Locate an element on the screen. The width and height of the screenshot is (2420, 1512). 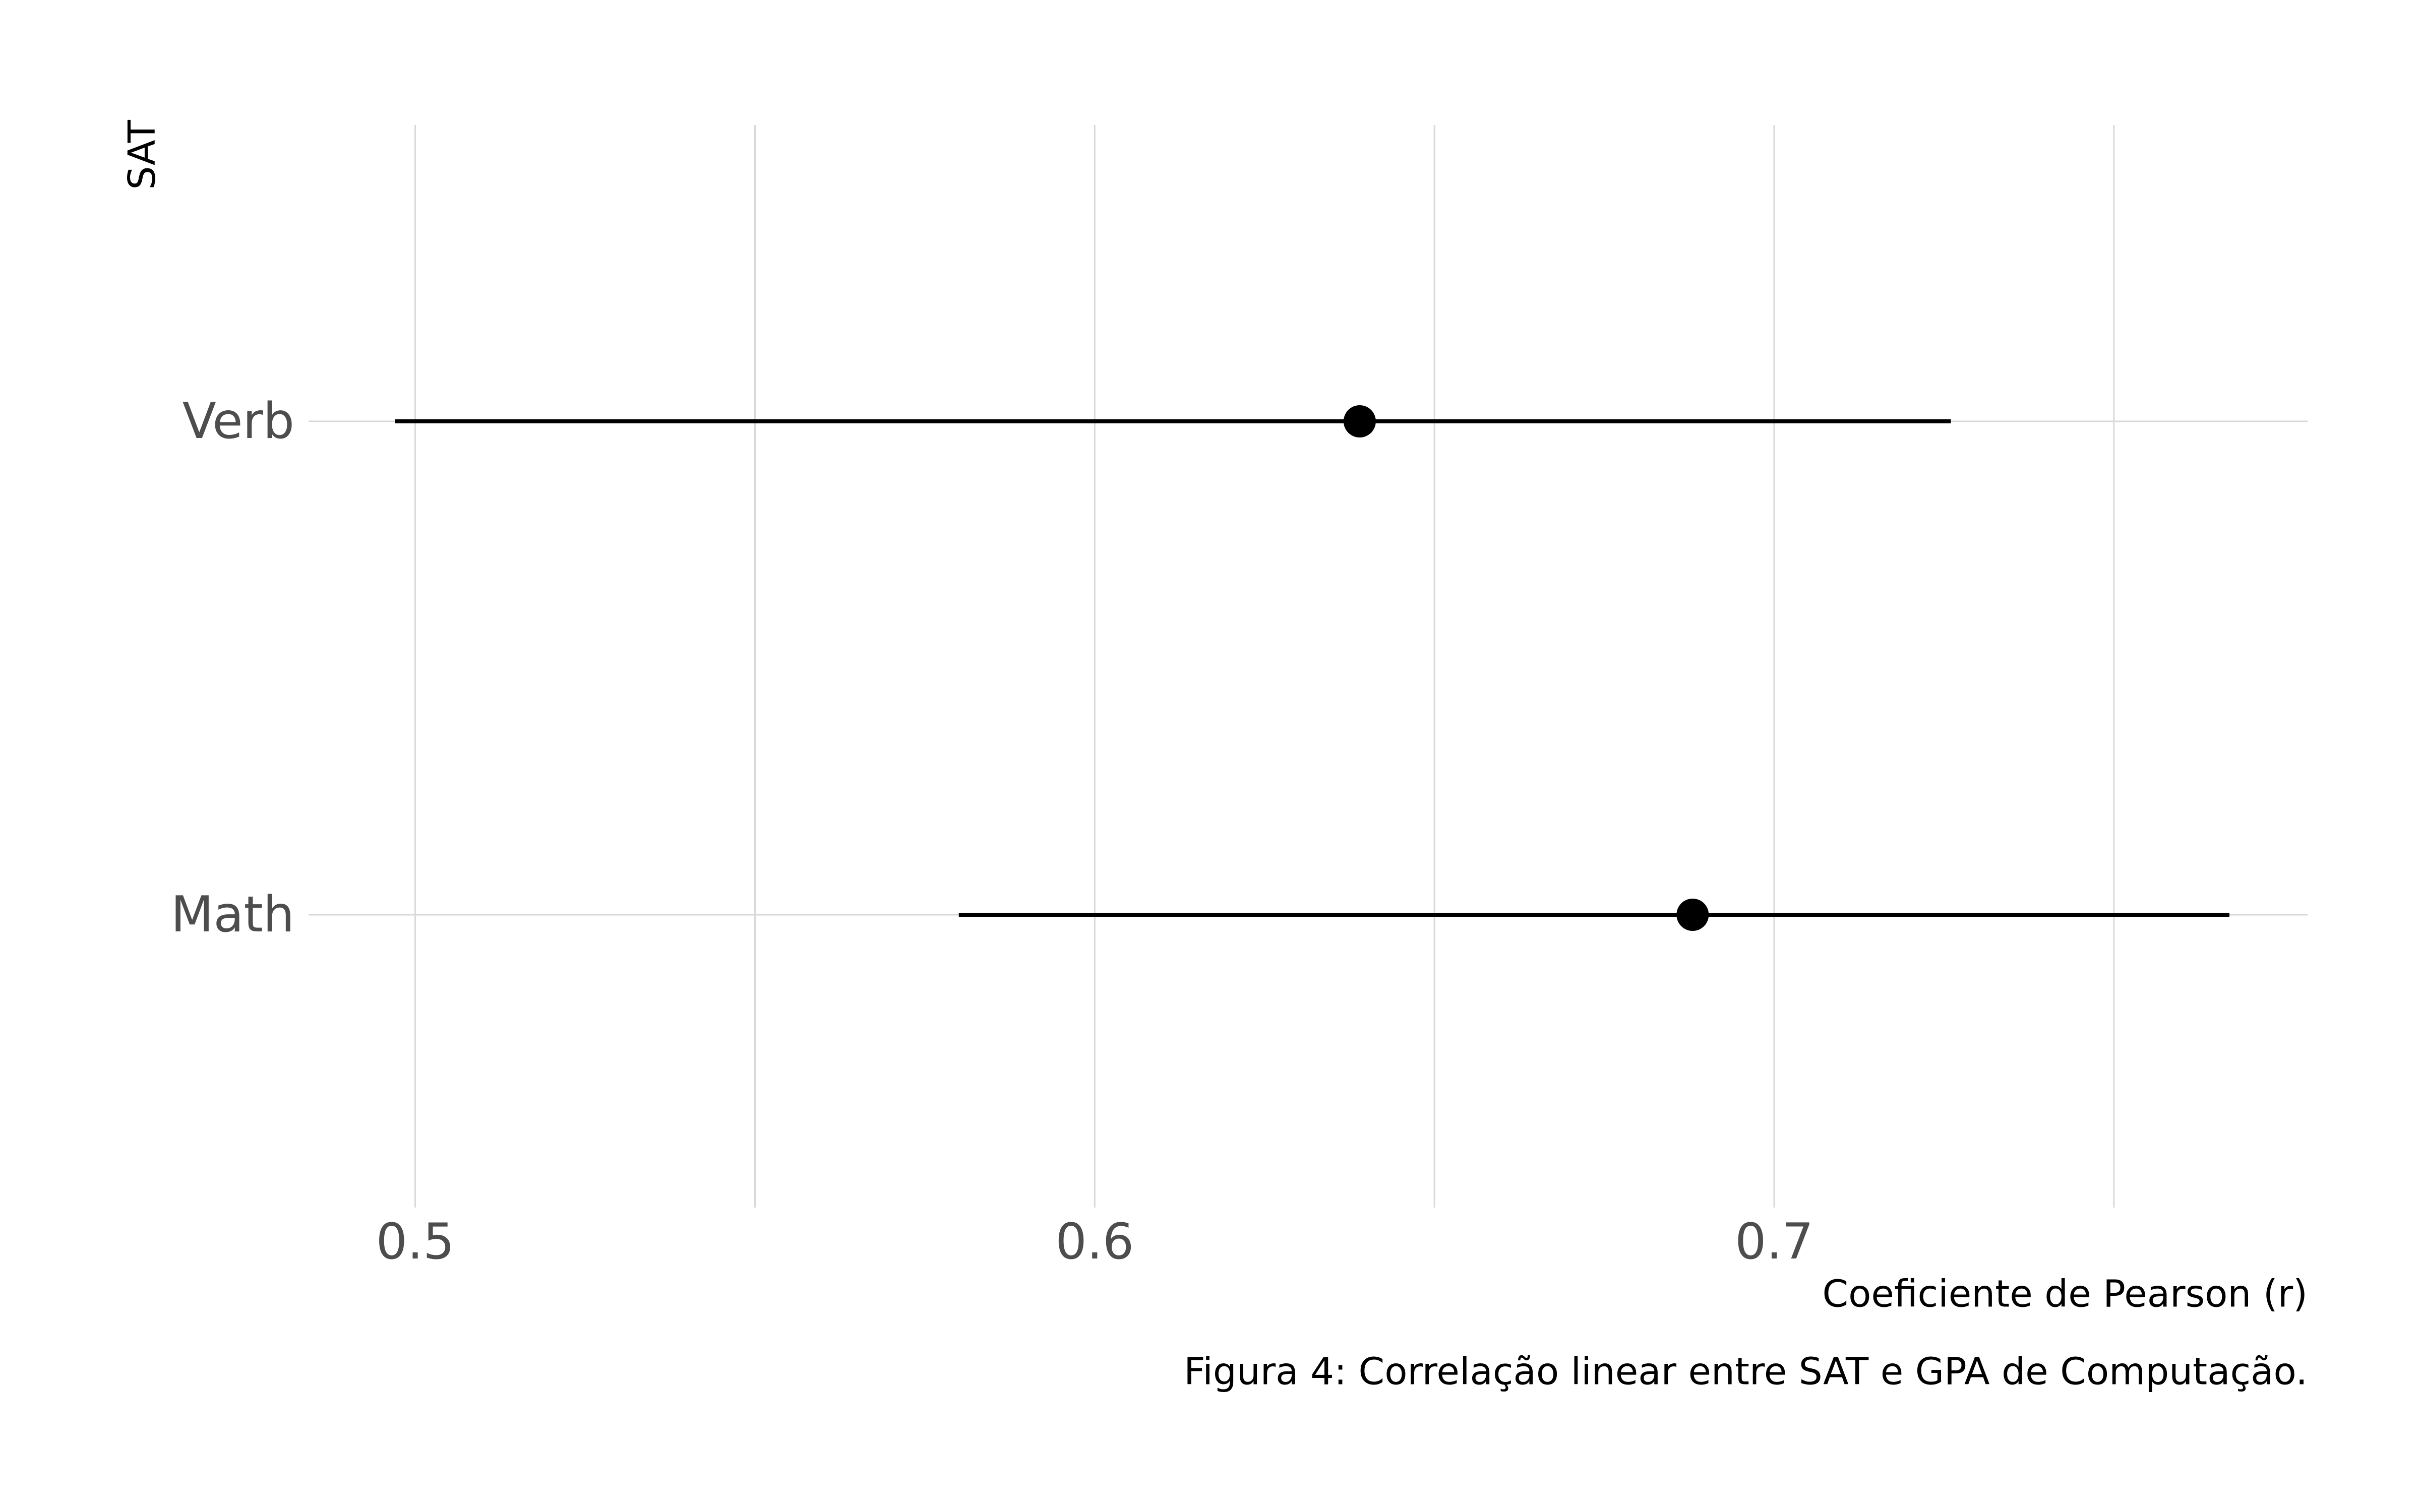
x-tick-label-0: 0.5 is located at coordinates (415, 1242).